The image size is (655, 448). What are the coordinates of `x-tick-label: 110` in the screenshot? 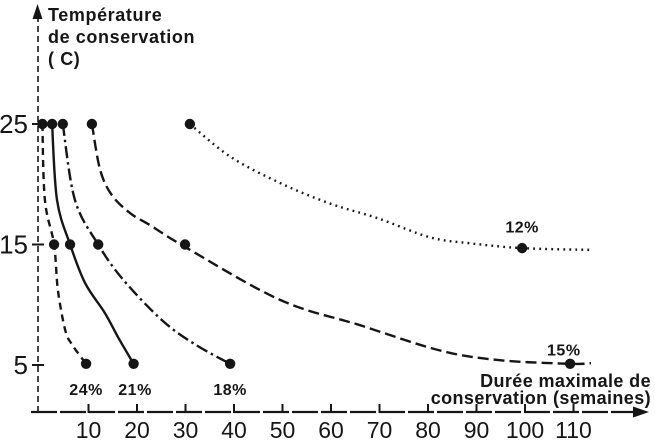 It's located at (573, 430).